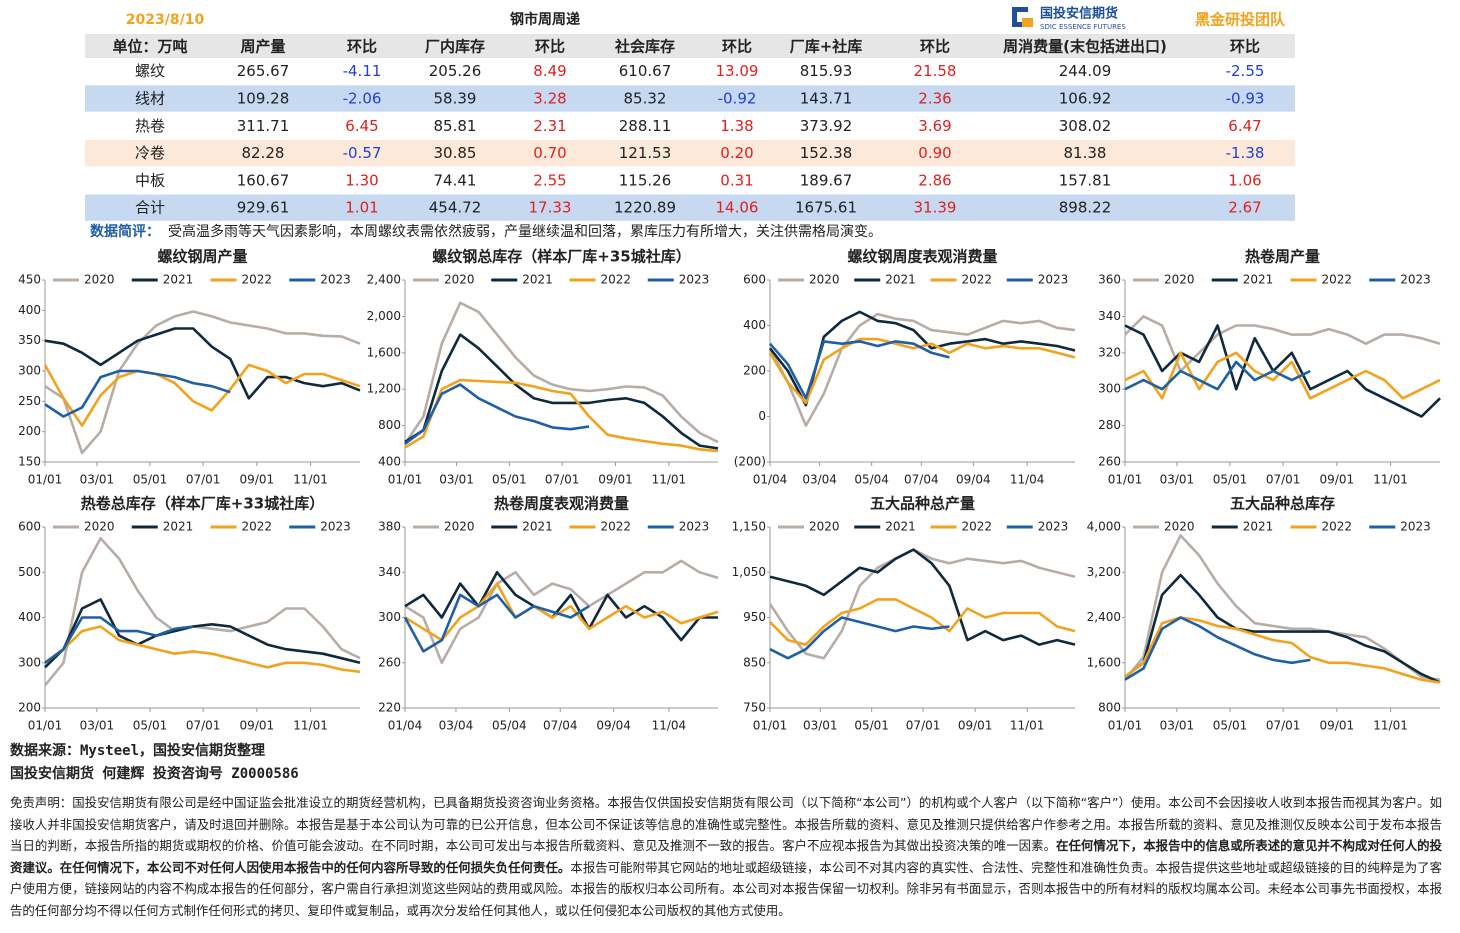 The width and height of the screenshot is (1460, 933). I want to click on table-cell: 1675.61, so click(826, 208).